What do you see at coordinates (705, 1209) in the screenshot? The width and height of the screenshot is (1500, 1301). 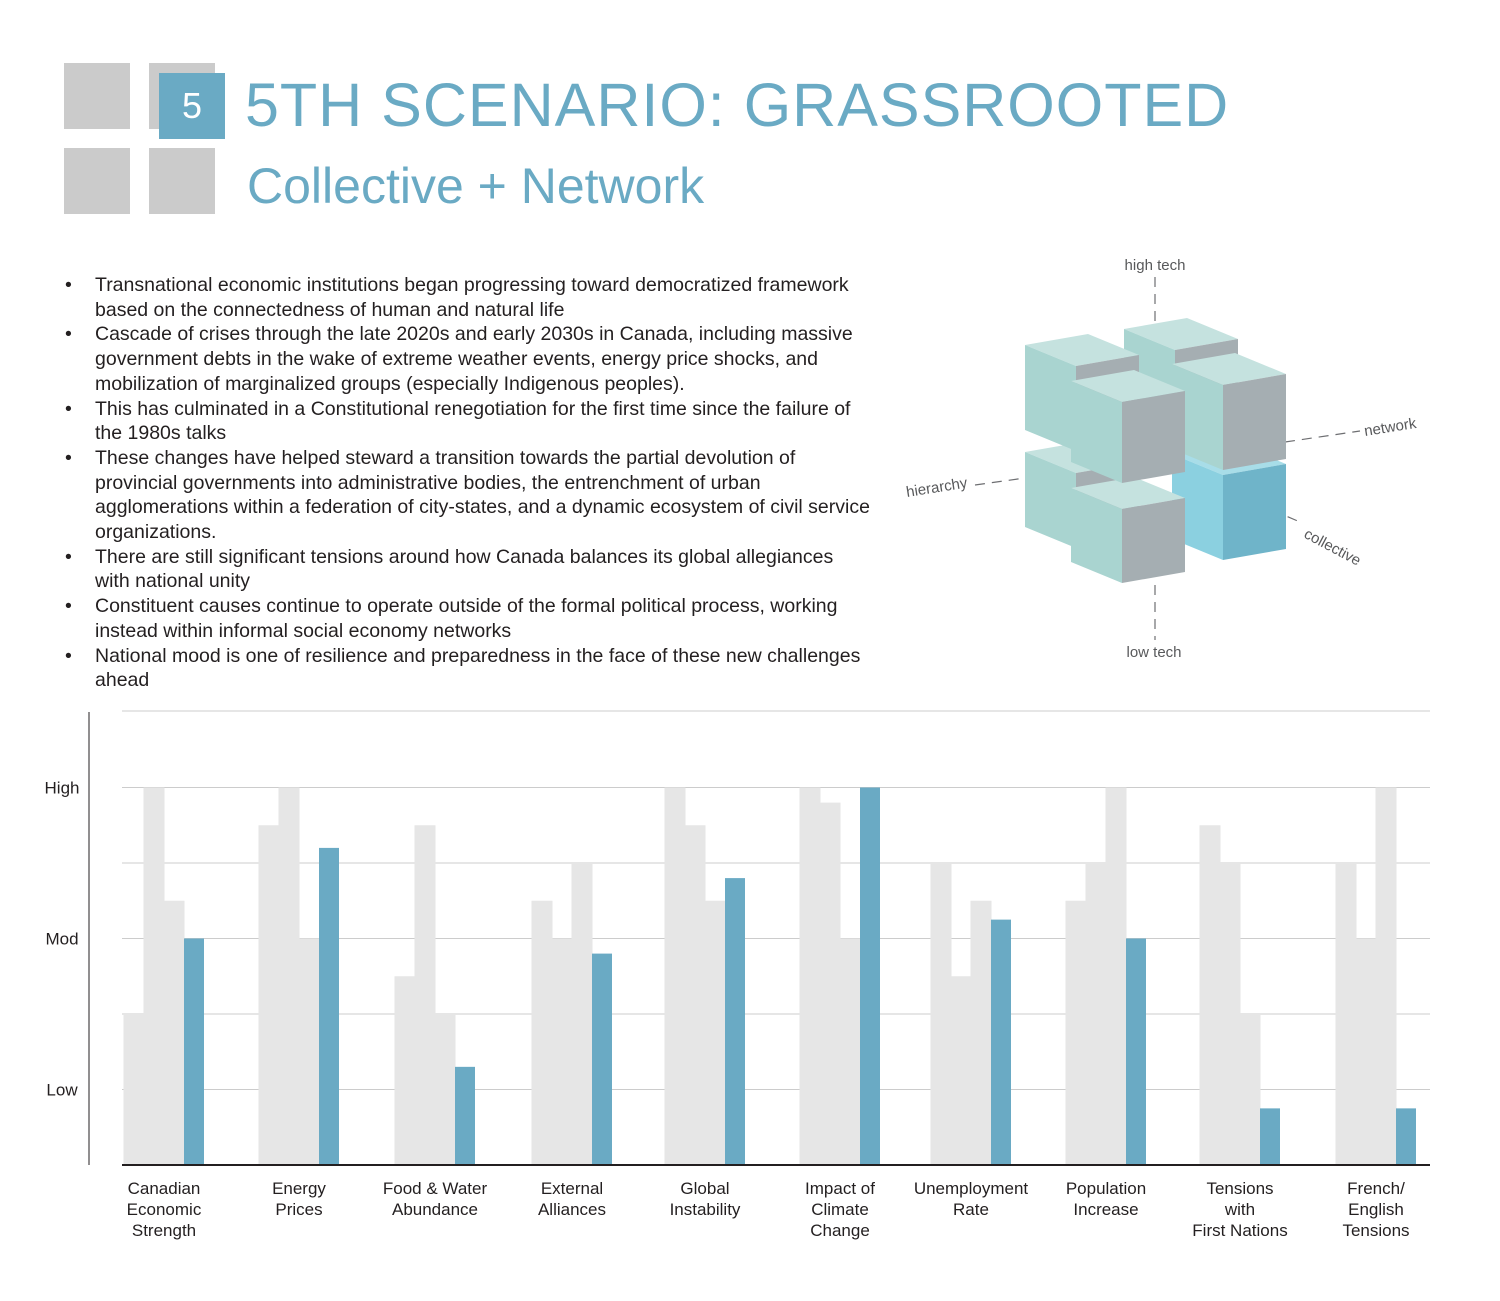 I see `x-tick-label: Instability` at bounding box center [705, 1209].